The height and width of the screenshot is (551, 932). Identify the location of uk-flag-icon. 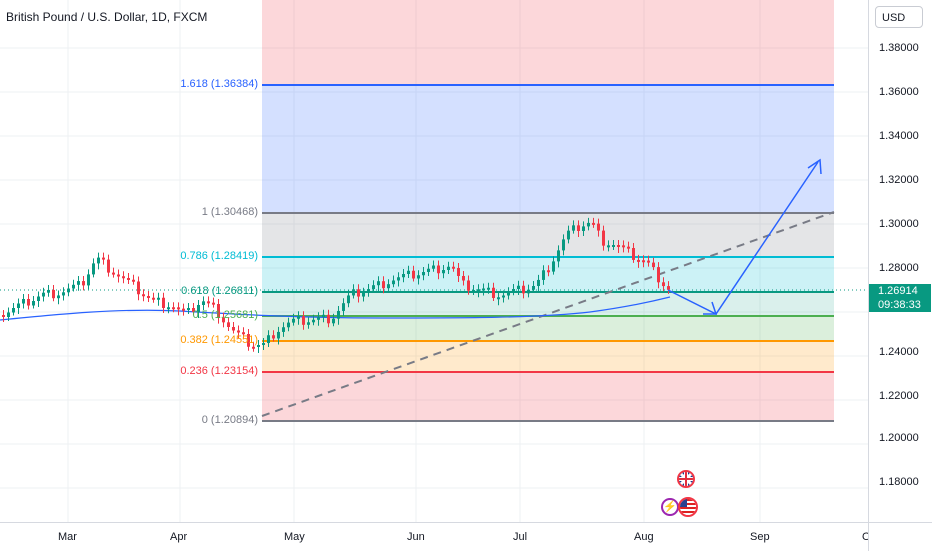
(686, 479).